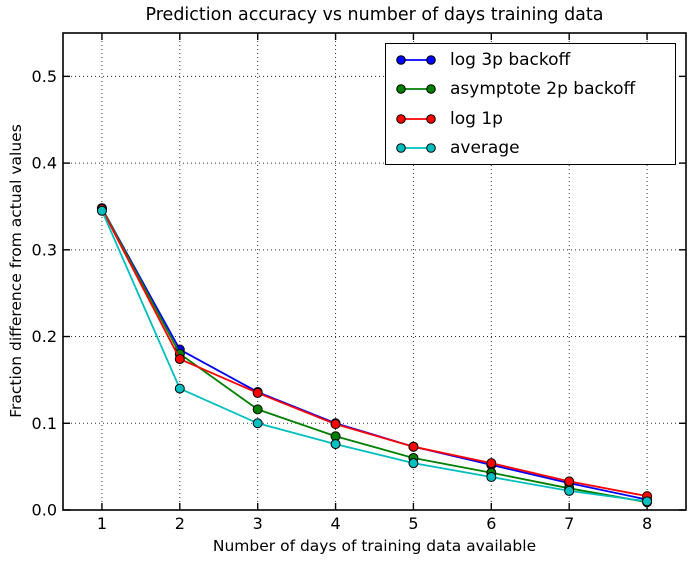 The width and height of the screenshot is (694, 570). I want to click on svg-text: 2, so click(180, 523).